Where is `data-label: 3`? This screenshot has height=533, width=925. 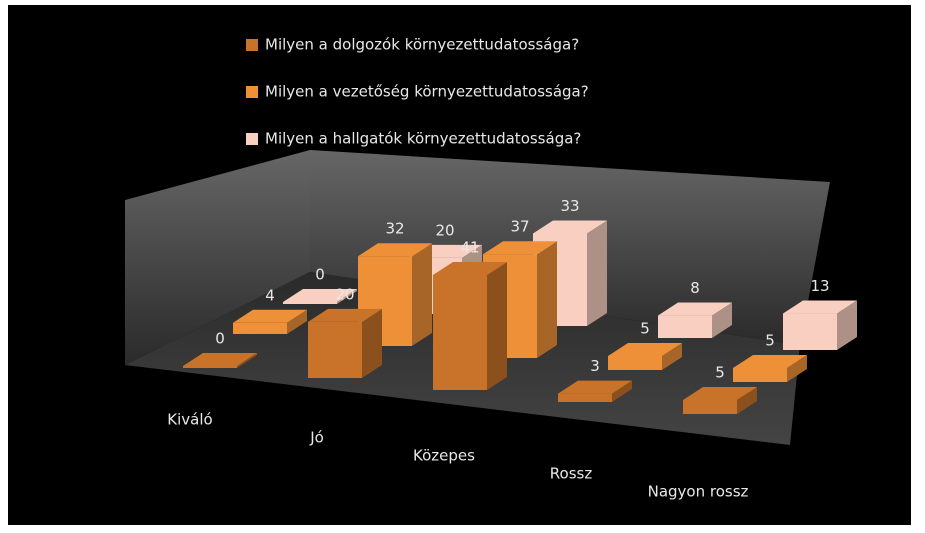 data-label: 3 is located at coordinates (595, 366).